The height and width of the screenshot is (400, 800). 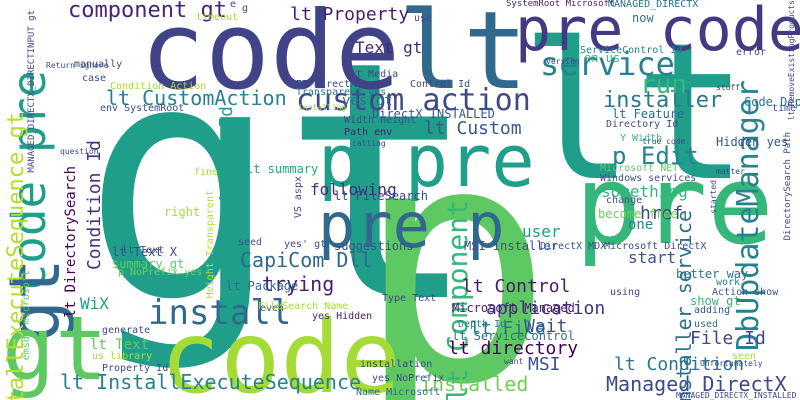 I want to click on word: lt summary, so click(x=282, y=169).